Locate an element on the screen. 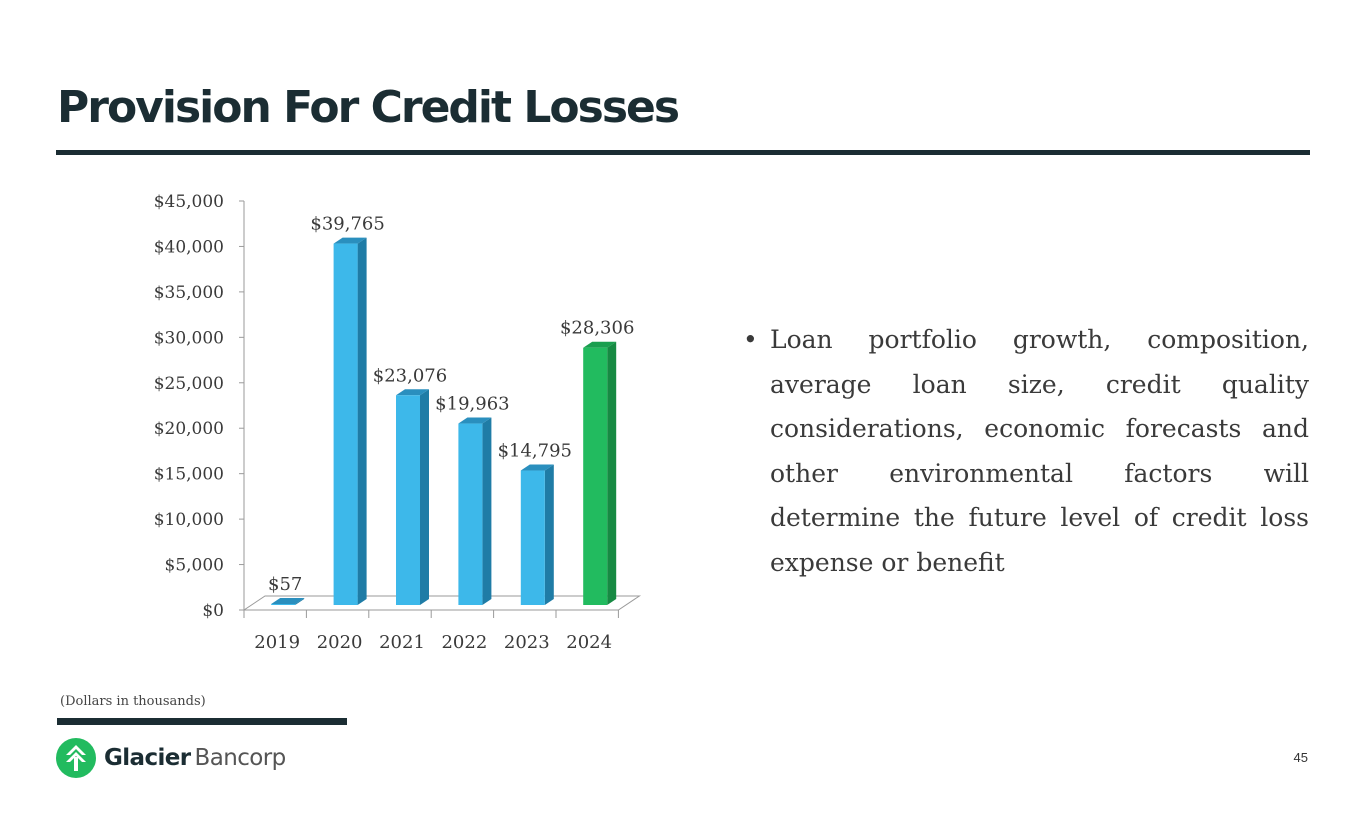 The image size is (1365, 829). bar-2019 is located at coordinates (288, 601).